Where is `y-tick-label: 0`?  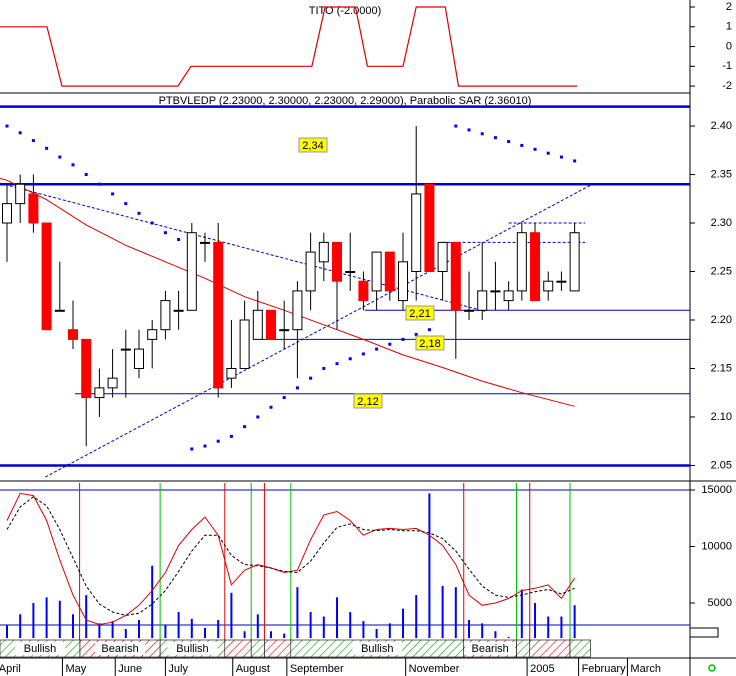 y-tick-label: 0 is located at coordinates (729, 46).